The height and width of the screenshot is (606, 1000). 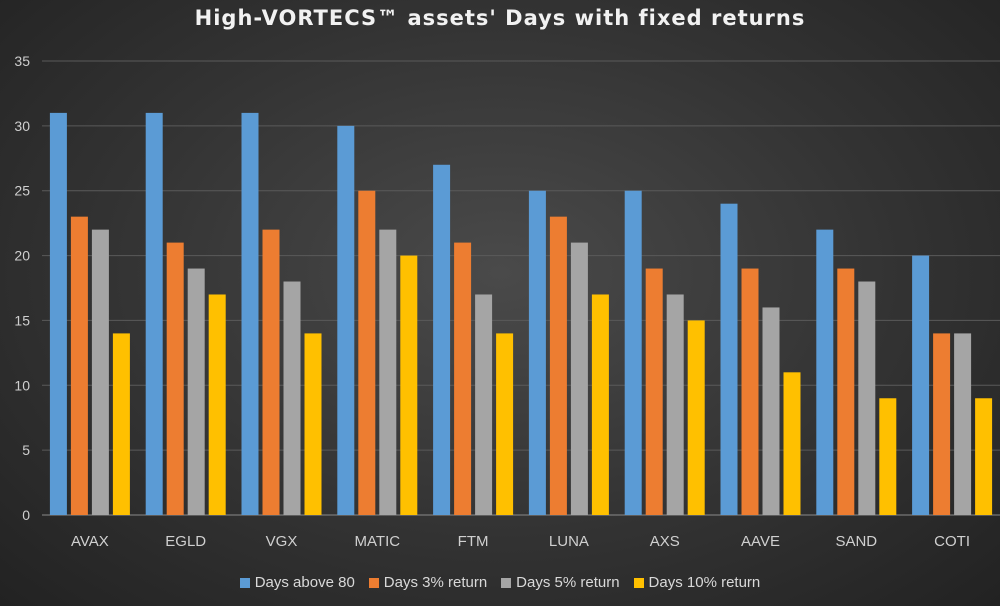 I want to click on legend-item: Days 3% return, so click(x=428, y=582).